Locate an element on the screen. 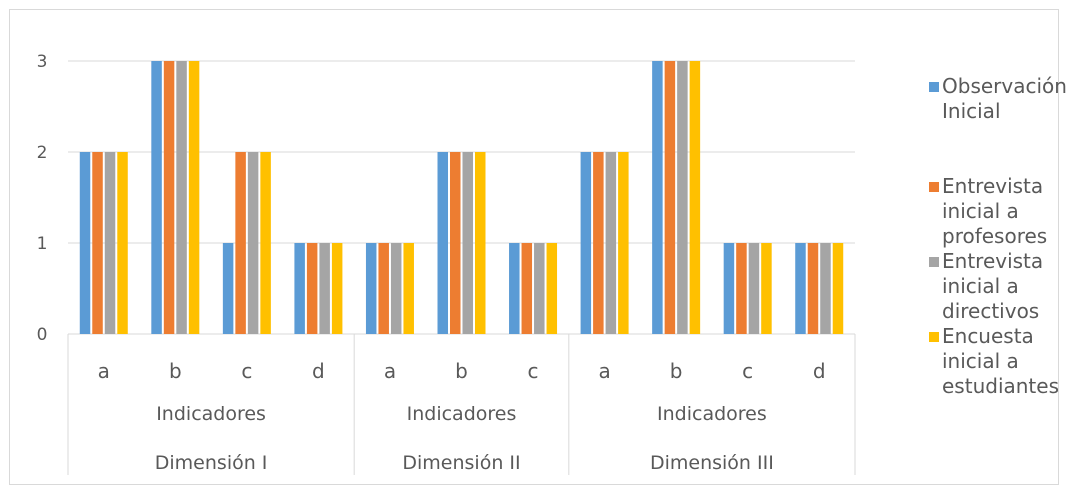 This screenshot has height=497, width=1071. bar-s3-c0 is located at coordinates (122, 243).